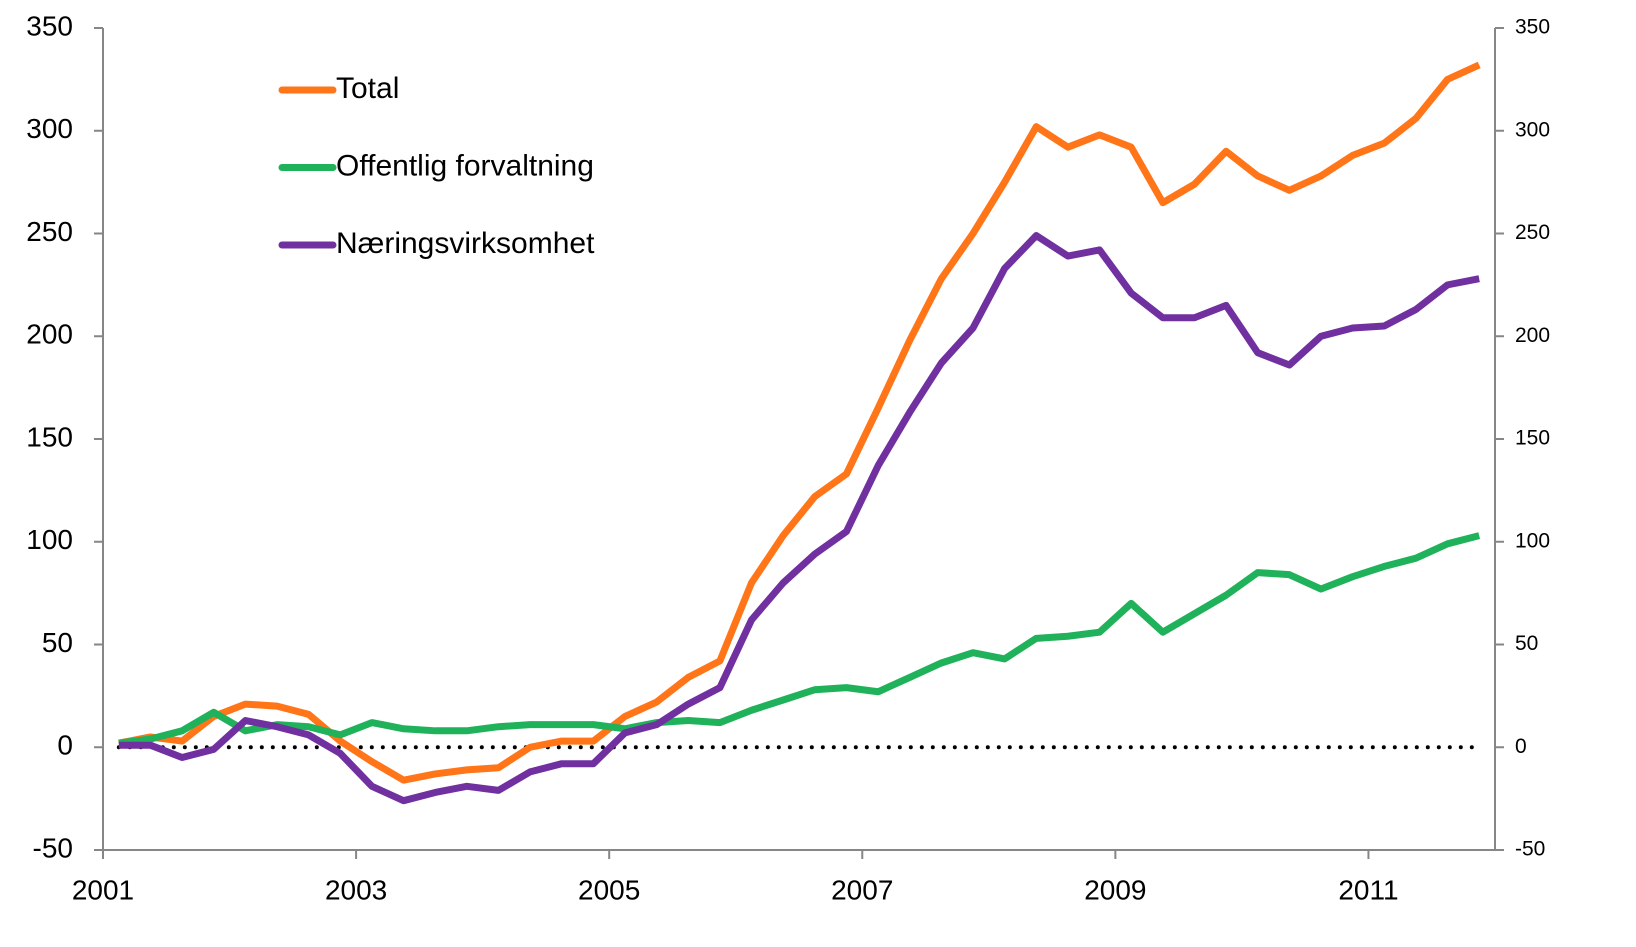 The image size is (1636, 947). What do you see at coordinates (1368, 889) in the screenshot?
I see `x-tick-label: 2011` at bounding box center [1368, 889].